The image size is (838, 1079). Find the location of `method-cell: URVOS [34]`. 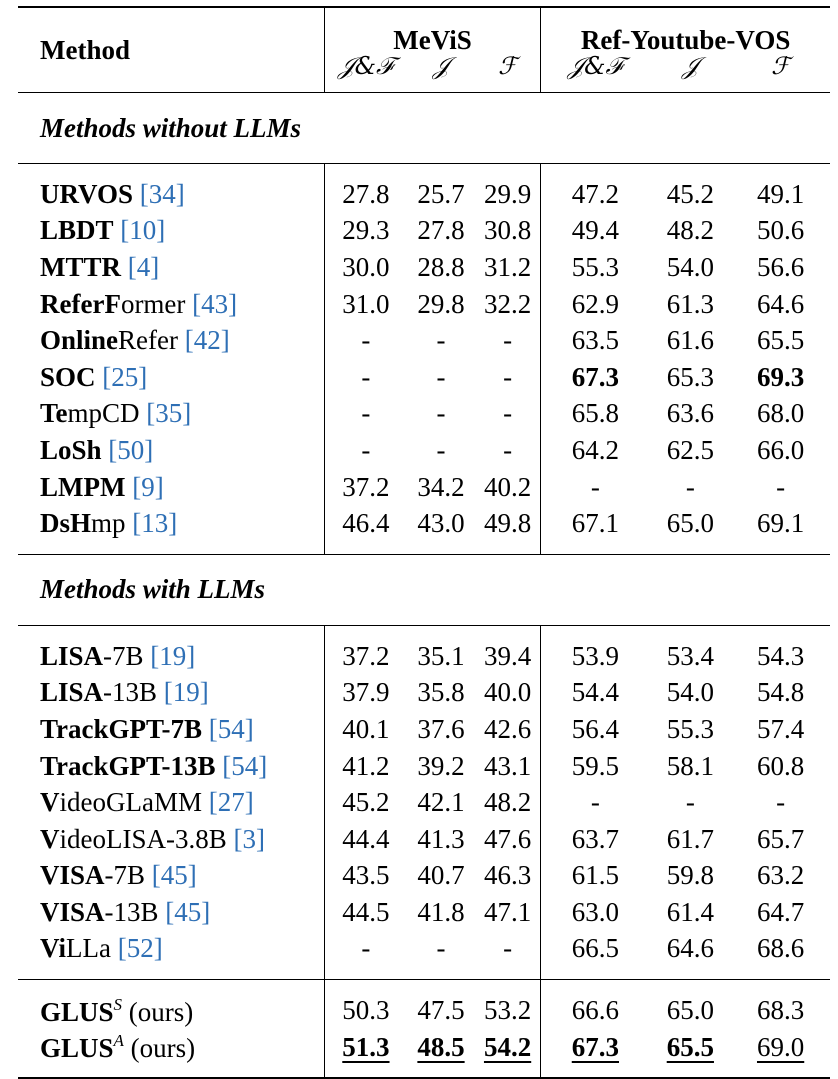

method-cell: URVOS [34] is located at coordinates (171, 187).